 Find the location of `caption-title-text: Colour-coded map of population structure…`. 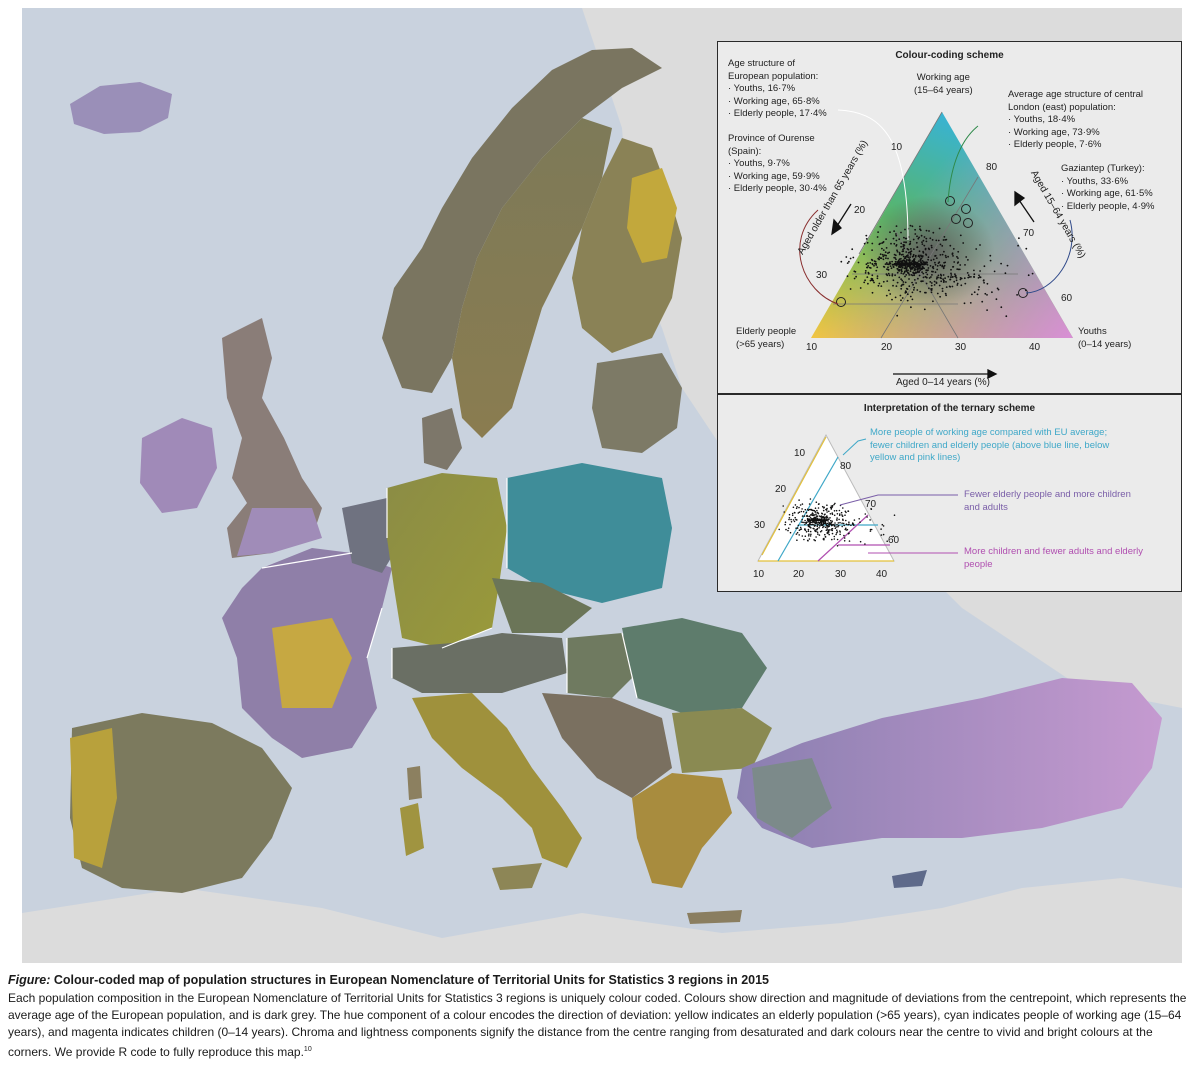

caption-title-text: Colour-coded map of population structure… is located at coordinates (411, 980).